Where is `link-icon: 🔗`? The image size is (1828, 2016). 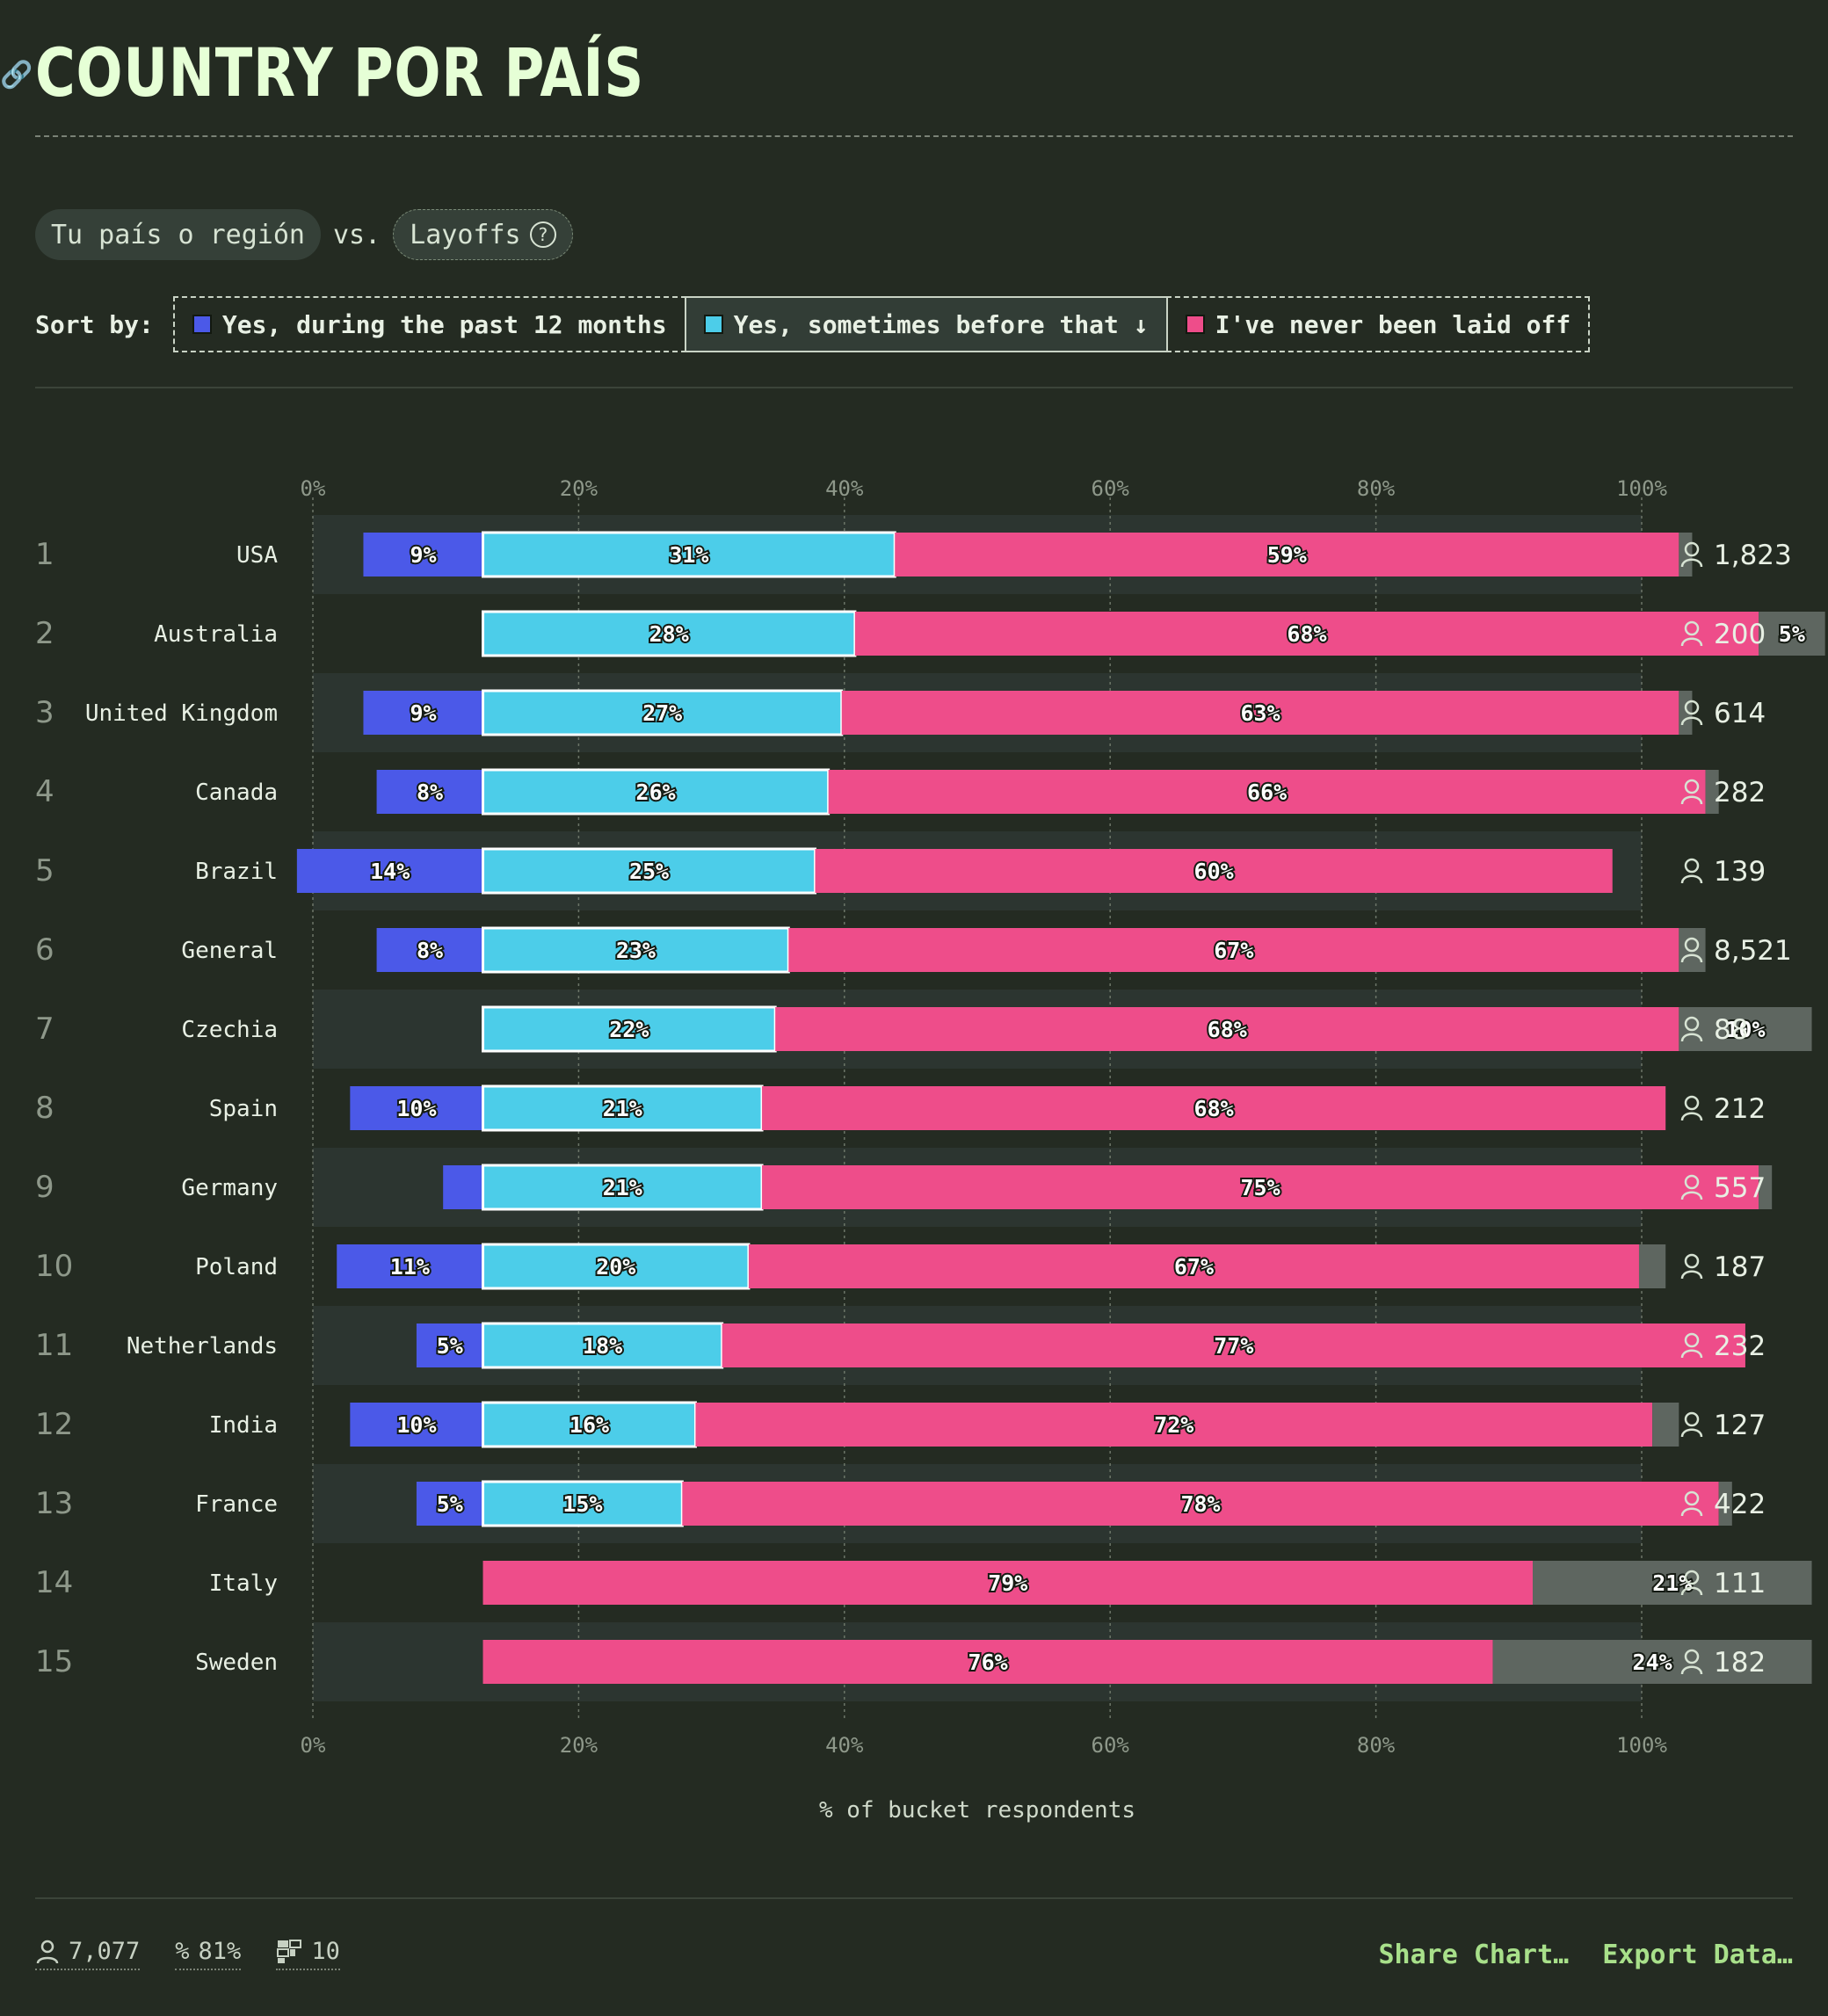
link-icon: 🔗 is located at coordinates (16, 75).